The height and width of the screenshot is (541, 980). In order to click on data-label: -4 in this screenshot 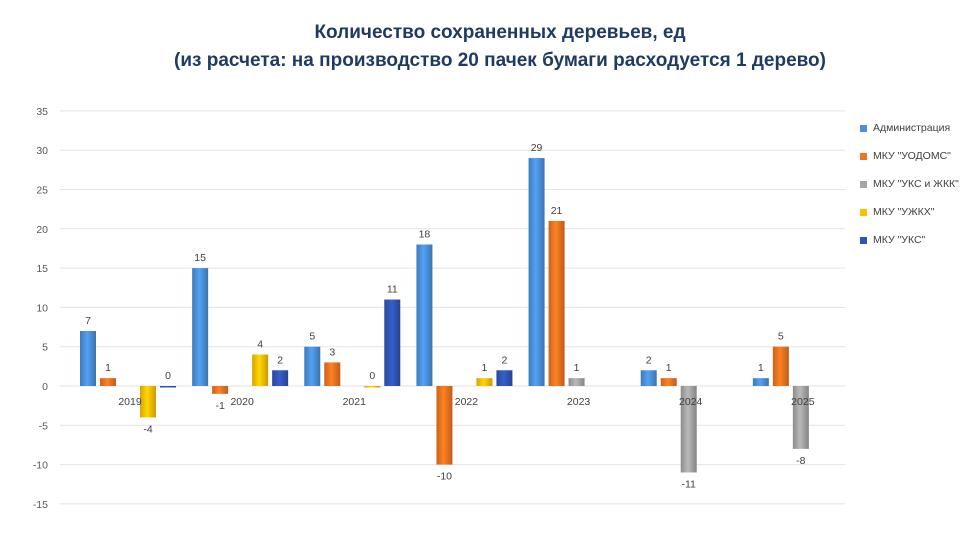, I will do `click(147, 429)`.